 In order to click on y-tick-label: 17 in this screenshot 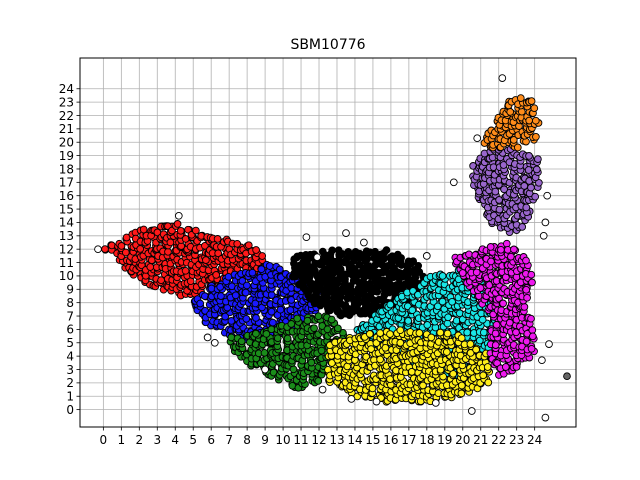, I will do `click(66, 183)`.